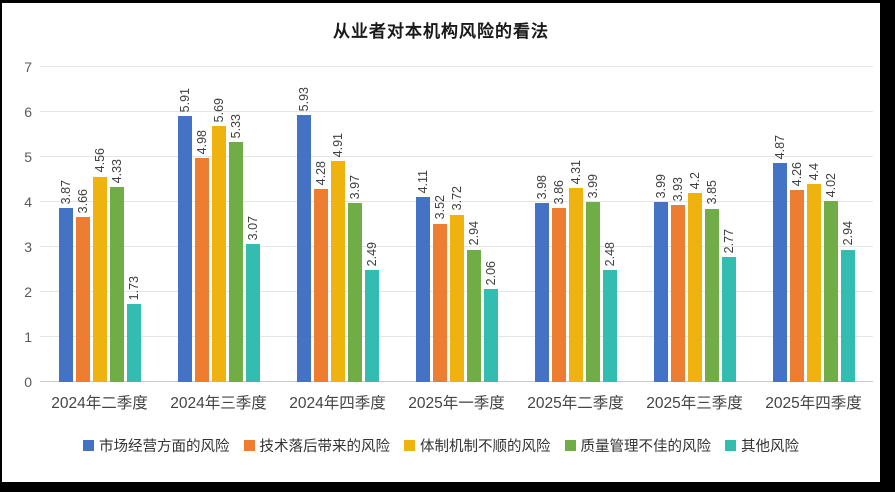 The height and width of the screenshot is (492, 895). Describe the element at coordinates (456, 284) in the screenshot. I see `bar-series3-cat4: 3.72` at that location.